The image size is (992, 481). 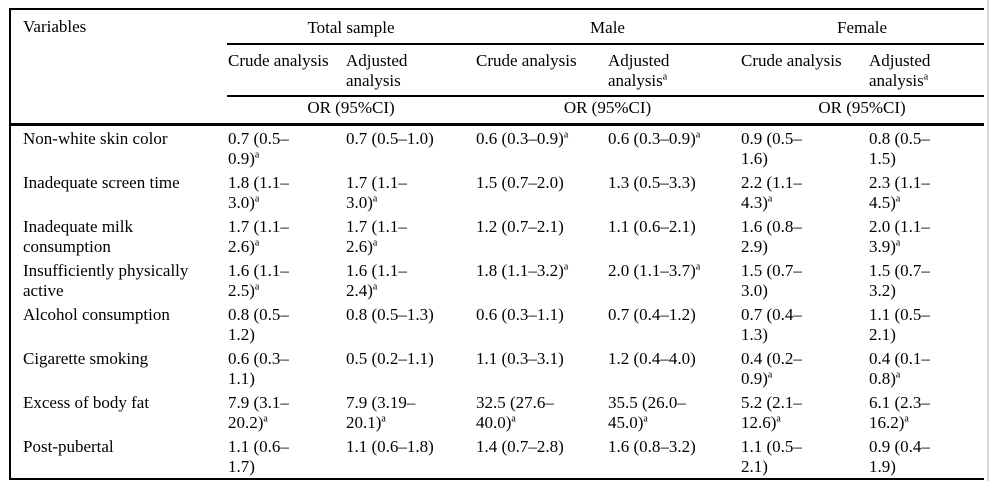 I want to click on value-cell: 1.8 (1.1–3.0)a, so click(x=258, y=192).